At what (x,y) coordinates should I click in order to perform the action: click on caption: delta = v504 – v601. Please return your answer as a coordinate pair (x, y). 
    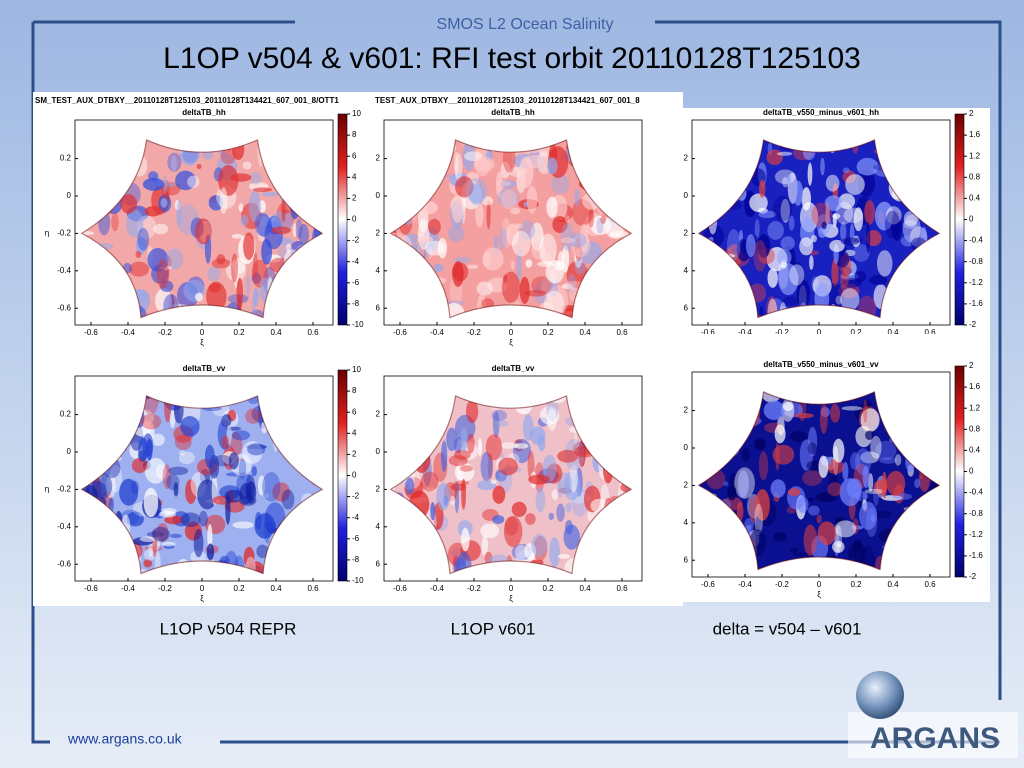
    Looking at the image, I should click on (787, 628).